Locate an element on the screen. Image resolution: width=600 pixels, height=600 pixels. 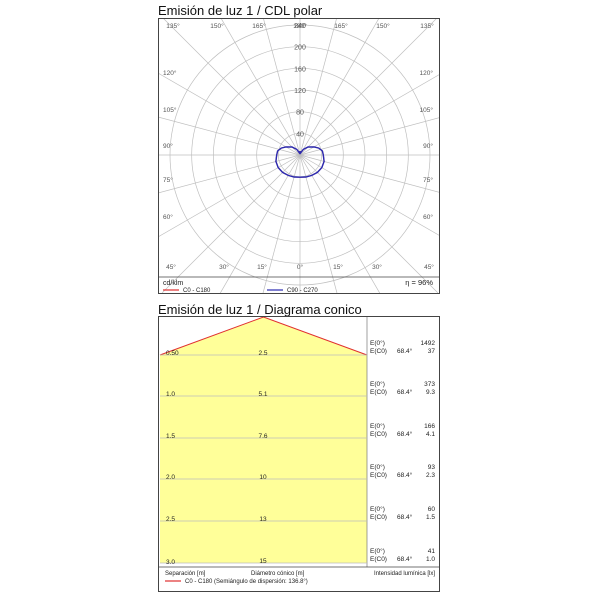
radial-tick-label: 80 is located at coordinates (300, 113).